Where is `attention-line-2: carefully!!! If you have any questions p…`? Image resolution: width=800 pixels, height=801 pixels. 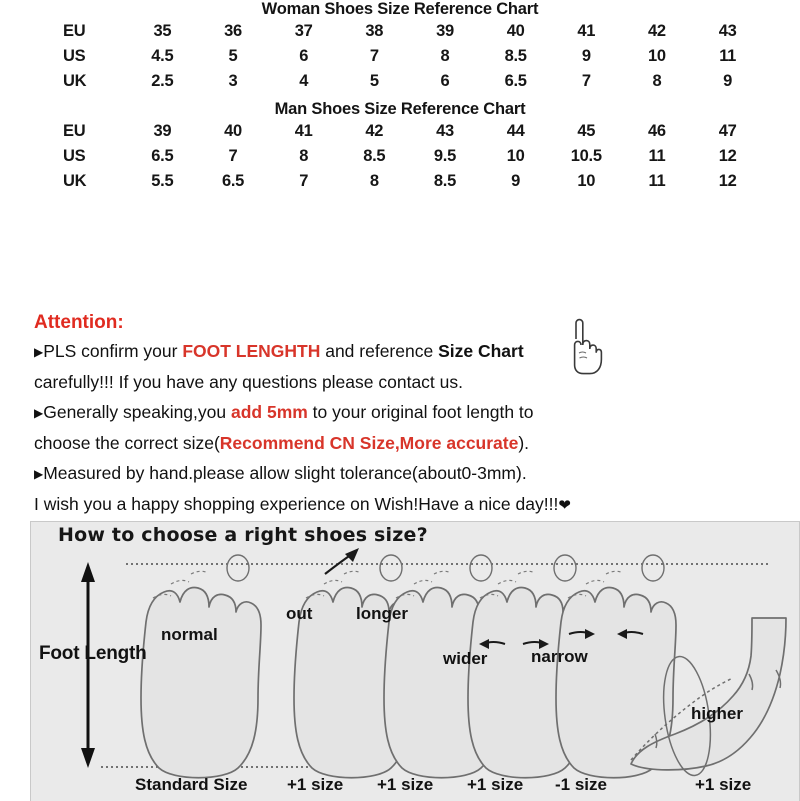
attention-line-2: carefully!!! If you have any questions p… is located at coordinates (248, 382).